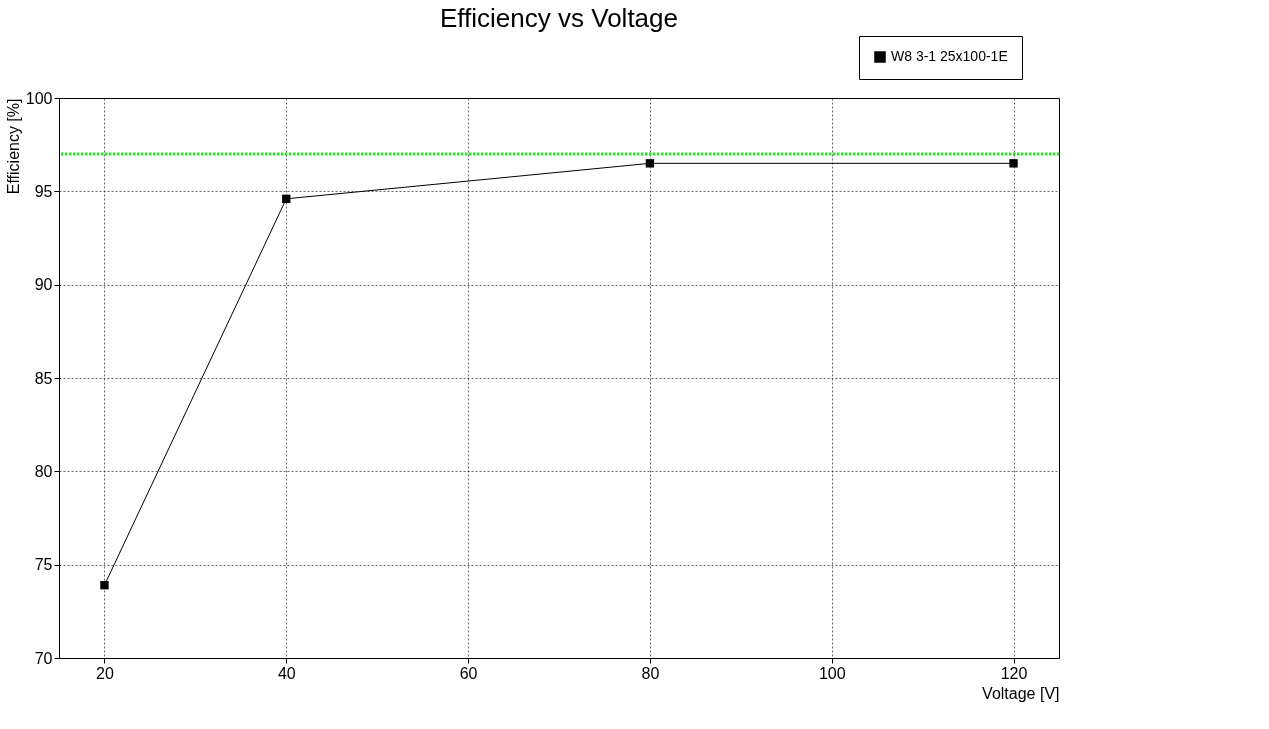 The height and width of the screenshot is (729, 1269). What do you see at coordinates (43, 658) in the screenshot?
I see `y-tick-label: 70` at bounding box center [43, 658].